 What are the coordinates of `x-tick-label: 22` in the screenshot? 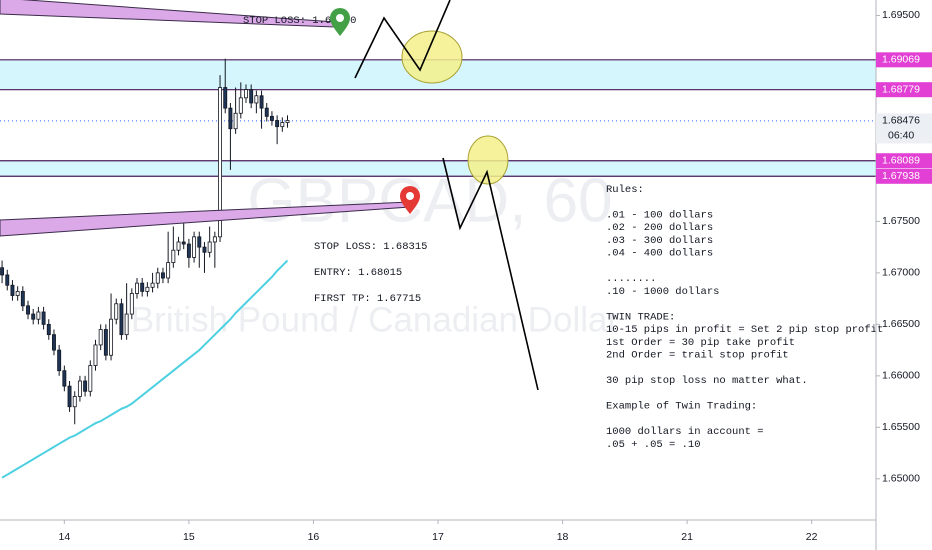 It's located at (812, 537).